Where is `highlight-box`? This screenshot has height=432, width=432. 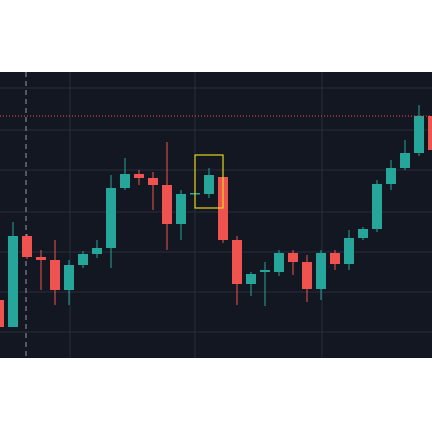
highlight-box is located at coordinates (209, 181).